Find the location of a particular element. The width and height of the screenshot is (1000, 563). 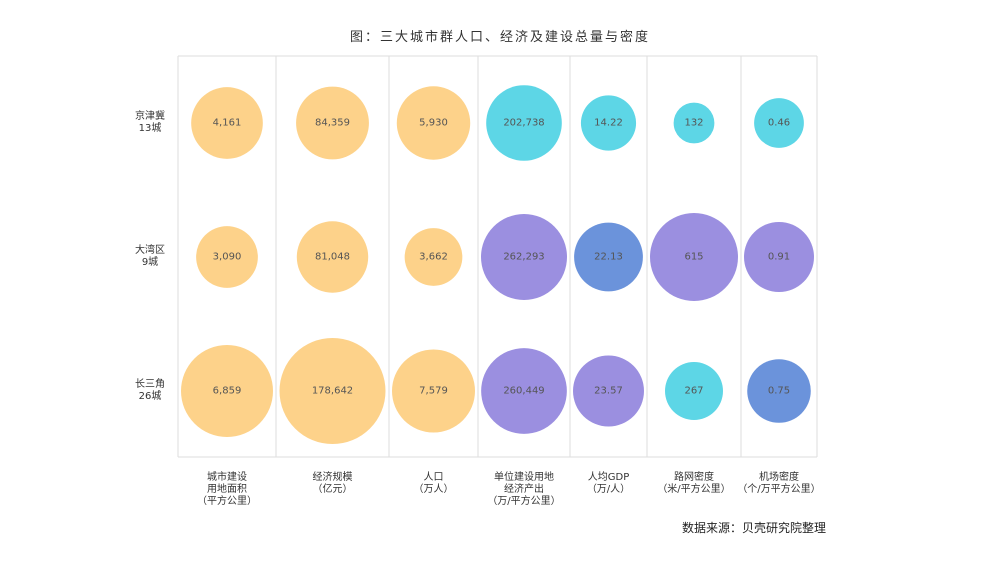

bubble-value-label: 3,662 is located at coordinates (433, 257).